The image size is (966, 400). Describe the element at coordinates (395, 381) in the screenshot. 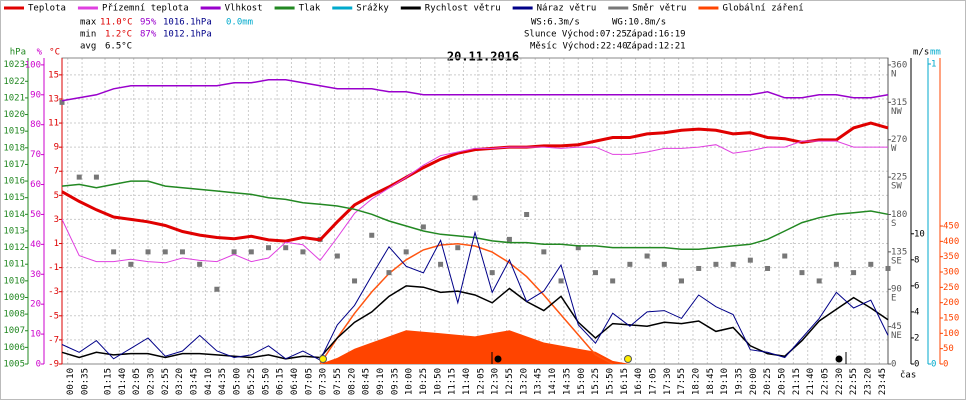

I see `x-tick-label: 09:35` at that location.